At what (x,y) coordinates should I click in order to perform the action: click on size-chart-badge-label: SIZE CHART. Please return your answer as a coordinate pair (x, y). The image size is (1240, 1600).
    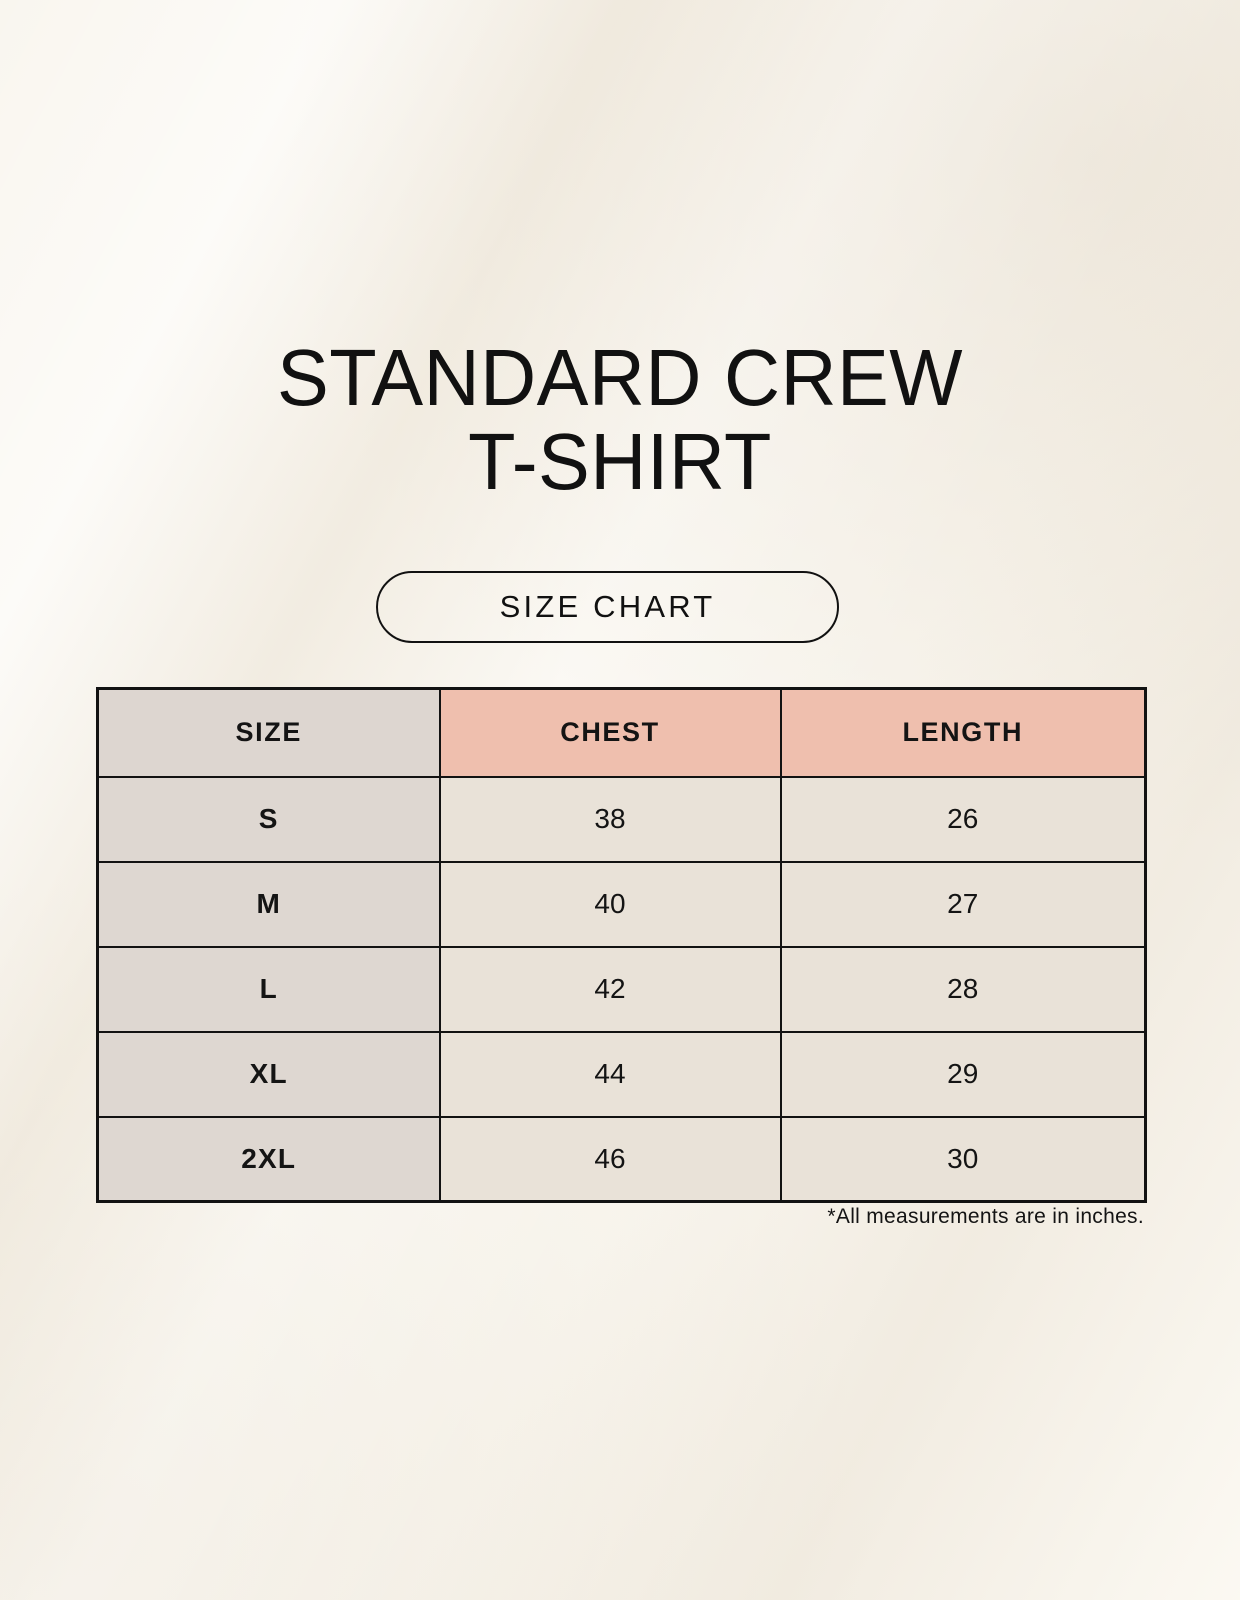
    Looking at the image, I should click on (607, 606).